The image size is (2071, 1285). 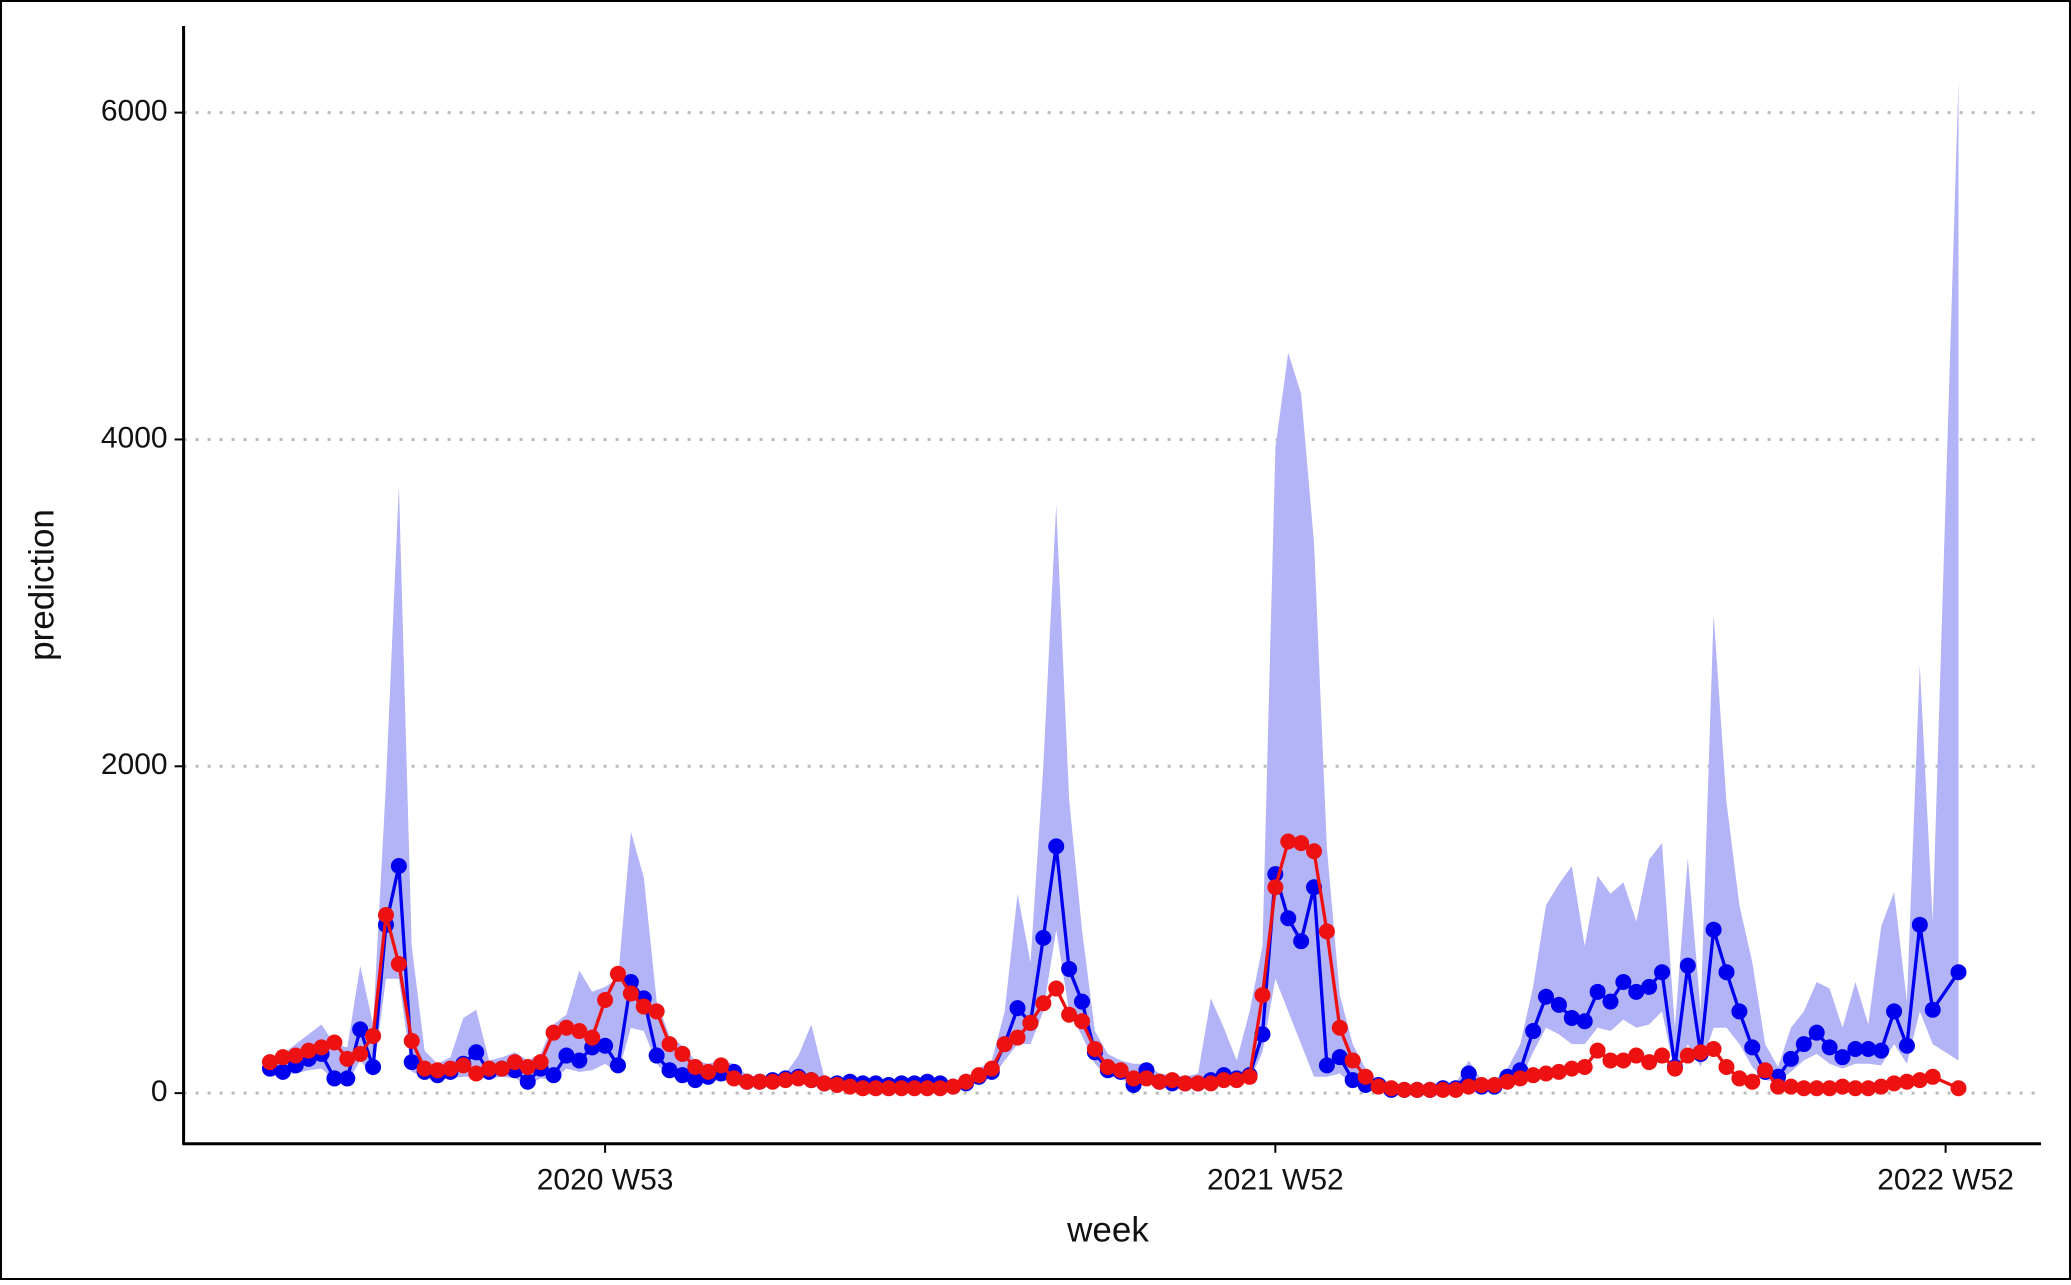 I want to click on y-tick-label: 4000, so click(x=134, y=437).